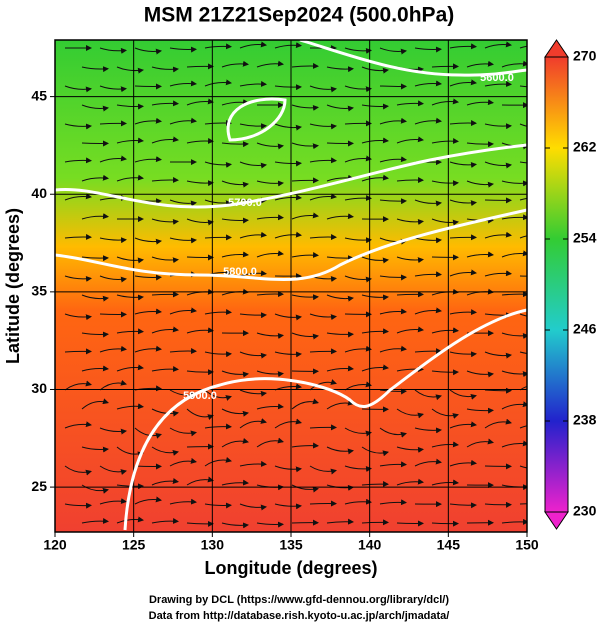  What do you see at coordinates (240, 272) in the screenshot?
I see `contour-label: 5800.0` at bounding box center [240, 272].